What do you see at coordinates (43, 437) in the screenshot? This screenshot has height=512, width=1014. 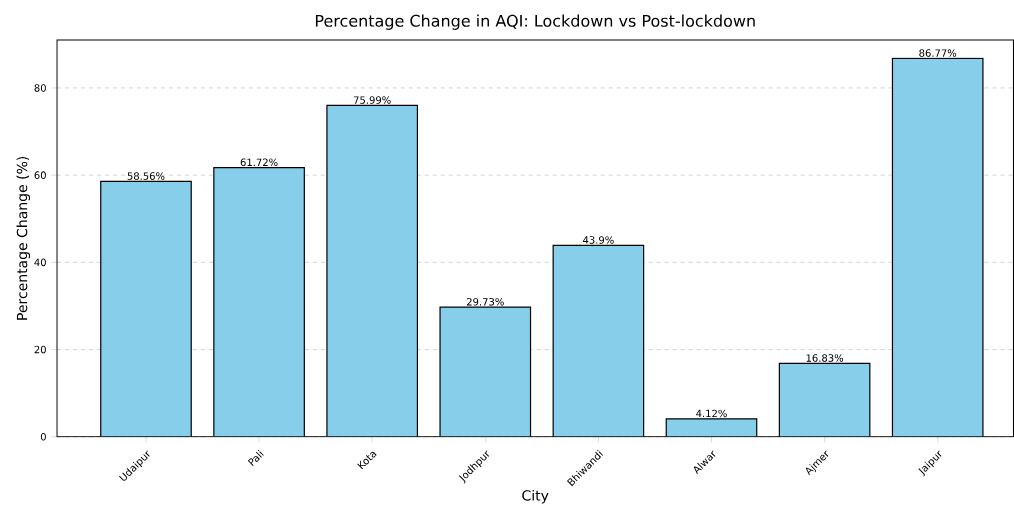 I see `y-tick-label: 0` at bounding box center [43, 437].